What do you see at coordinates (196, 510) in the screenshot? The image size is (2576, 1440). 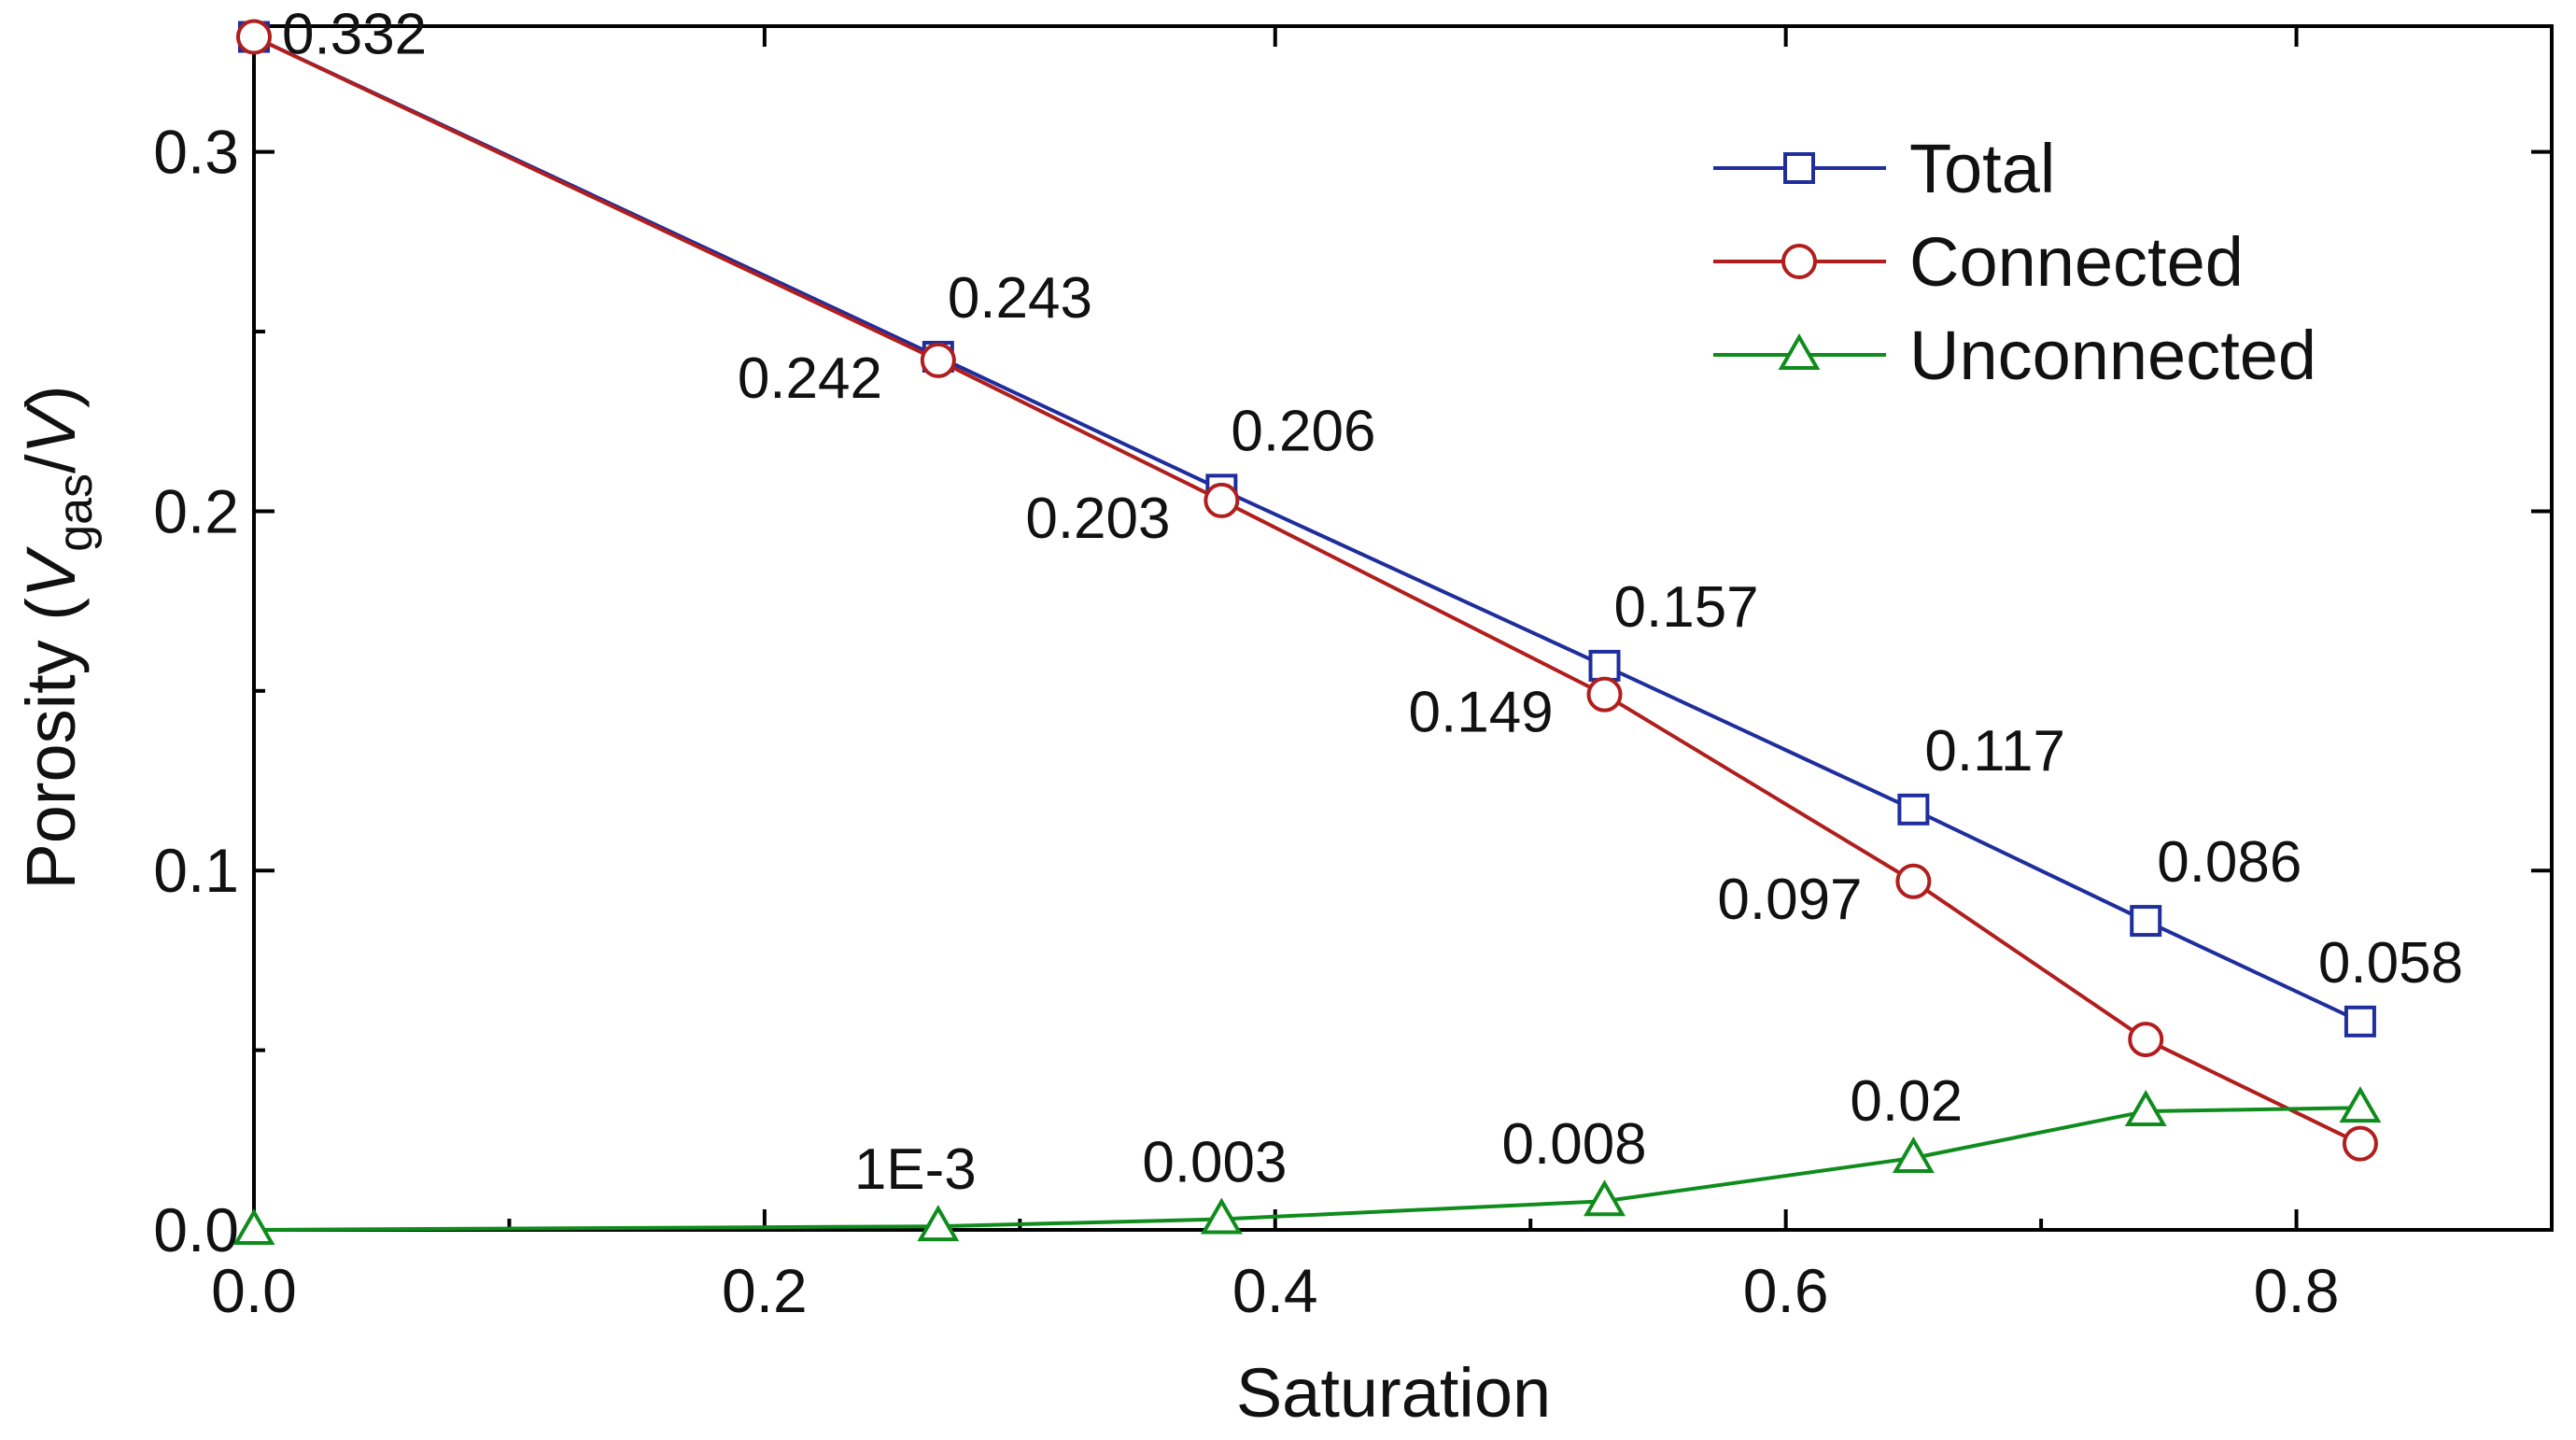 I see `y-tick-label: 0.2` at bounding box center [196, 510].